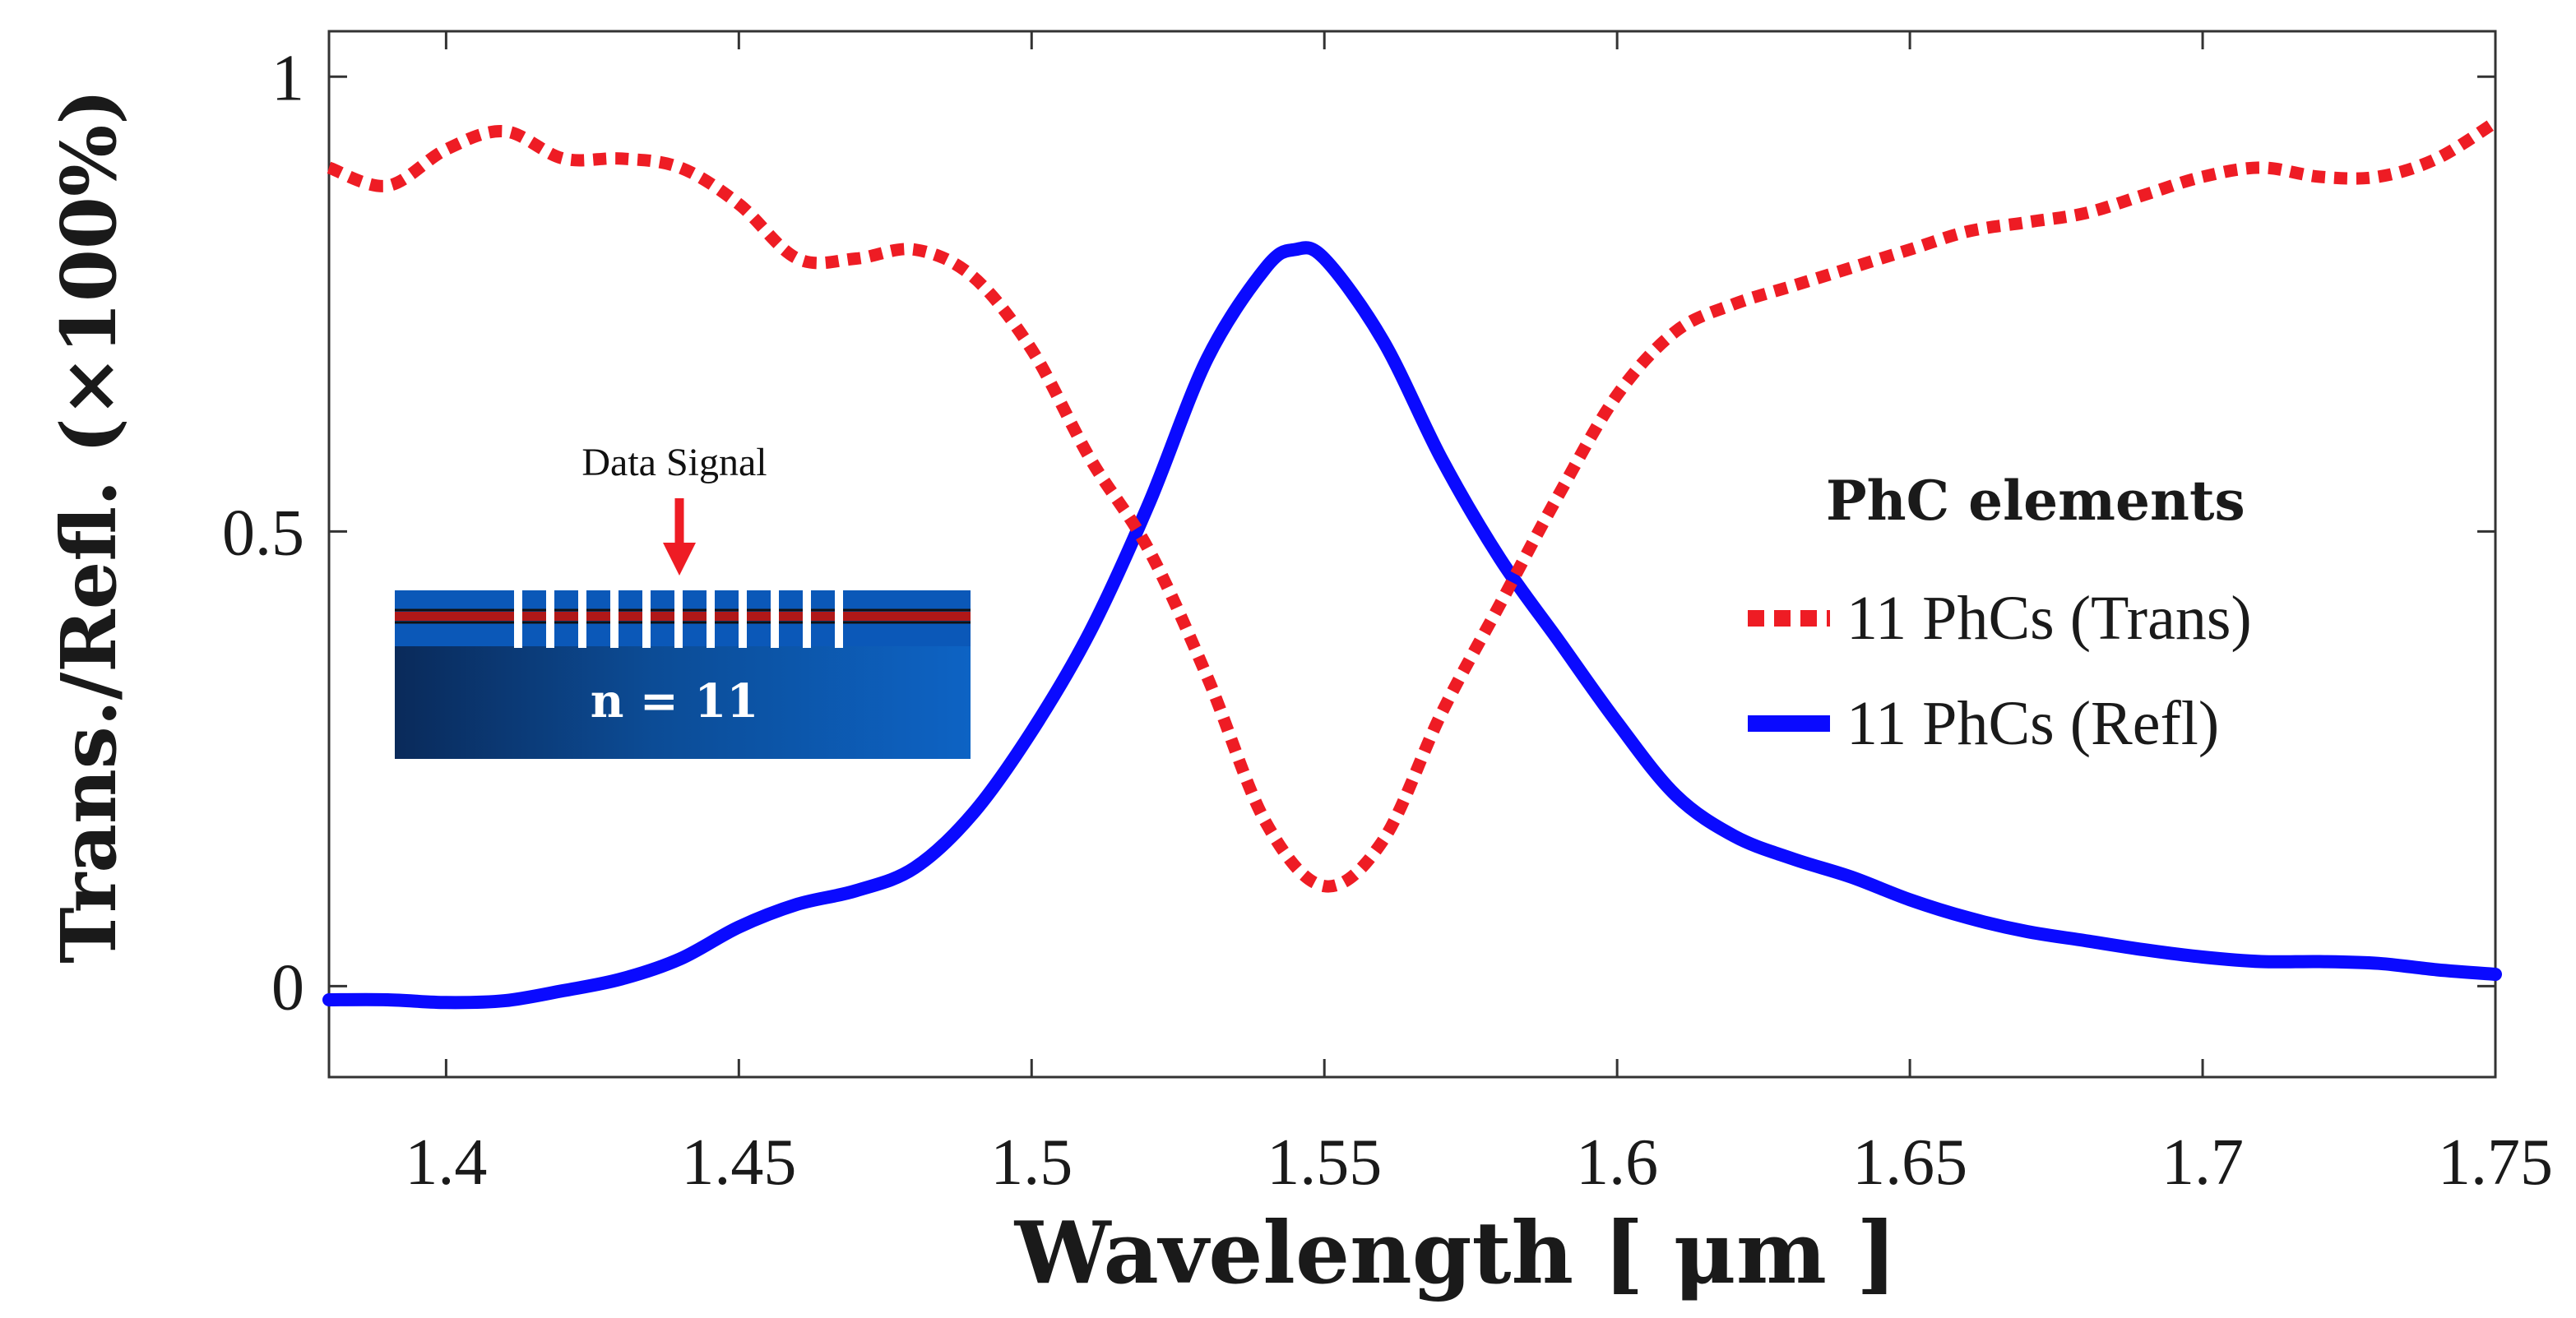  I want to click on x-tick-label: 1.55, so click(1324, 1163).